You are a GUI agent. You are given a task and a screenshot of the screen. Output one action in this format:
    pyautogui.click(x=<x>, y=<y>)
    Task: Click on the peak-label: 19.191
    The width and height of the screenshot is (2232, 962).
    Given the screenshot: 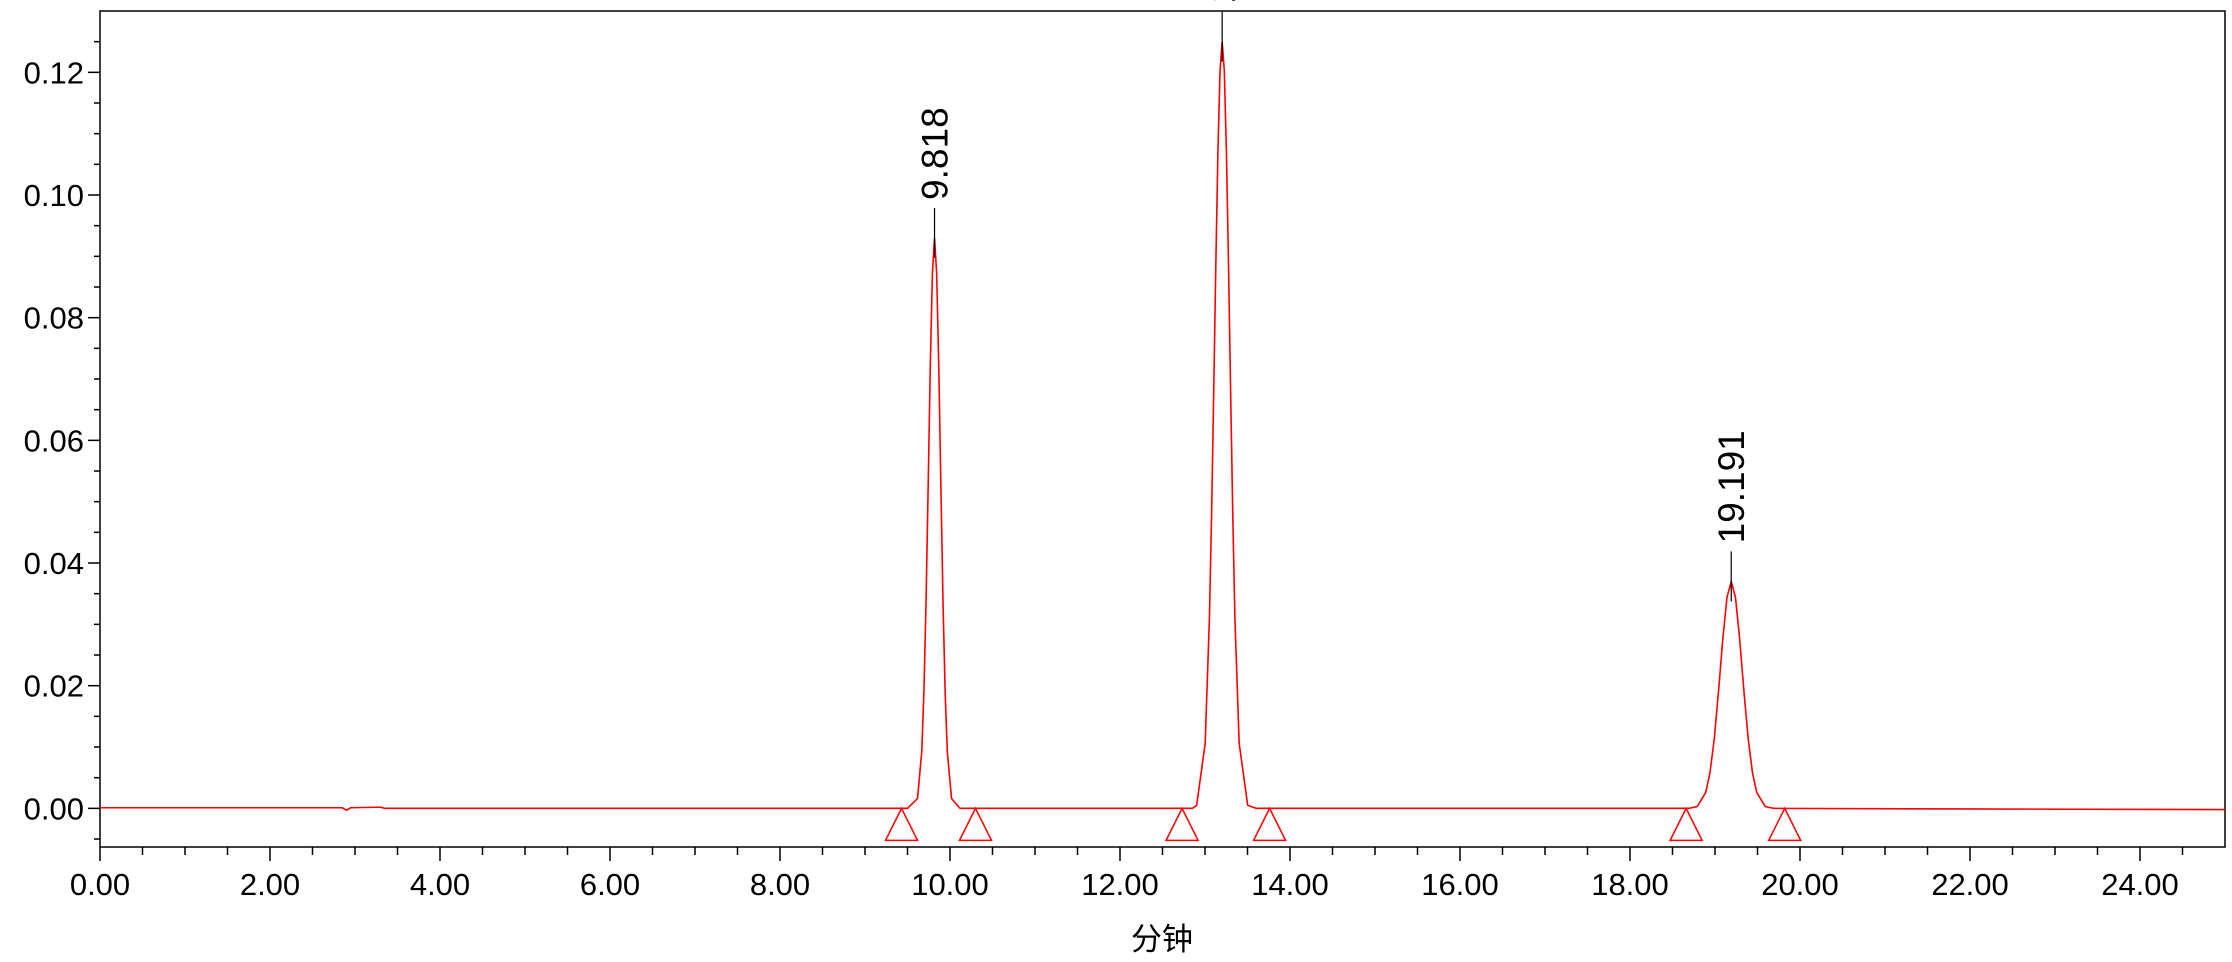 What is the action you would take?
    pyautogui.click(x=1731, y=486)
    